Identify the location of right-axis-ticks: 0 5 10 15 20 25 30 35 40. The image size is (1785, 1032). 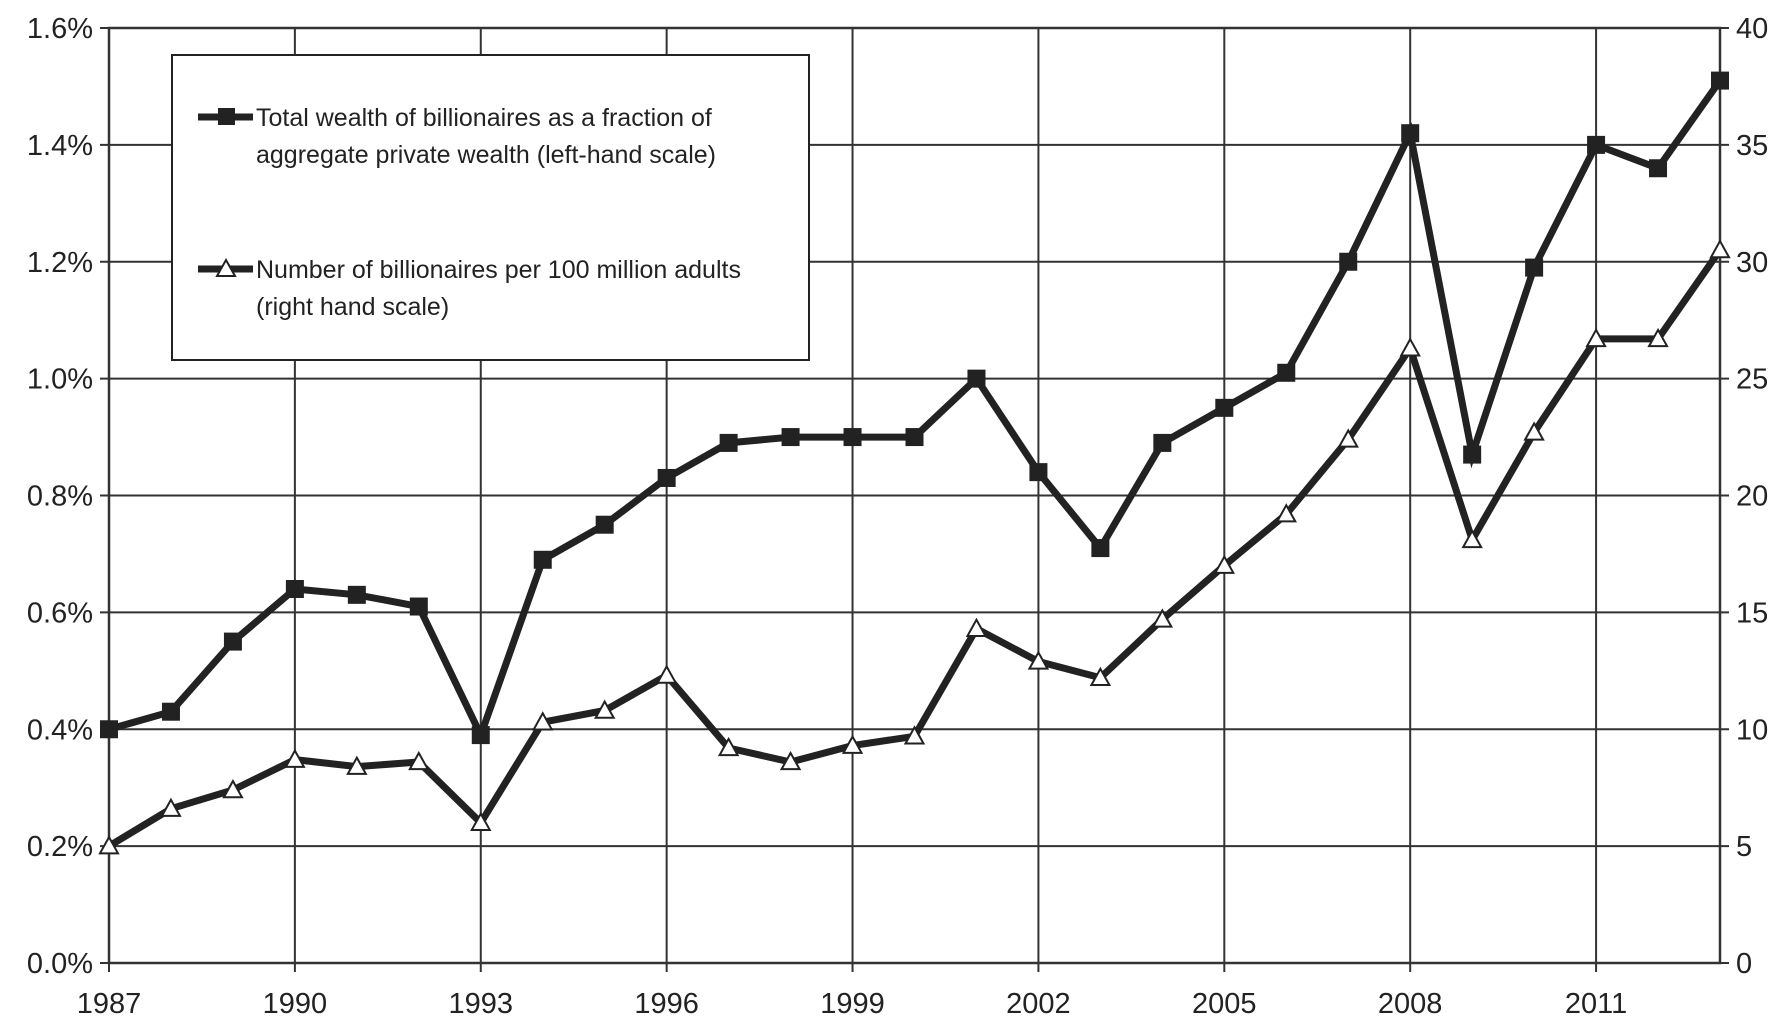
(1744, 496).